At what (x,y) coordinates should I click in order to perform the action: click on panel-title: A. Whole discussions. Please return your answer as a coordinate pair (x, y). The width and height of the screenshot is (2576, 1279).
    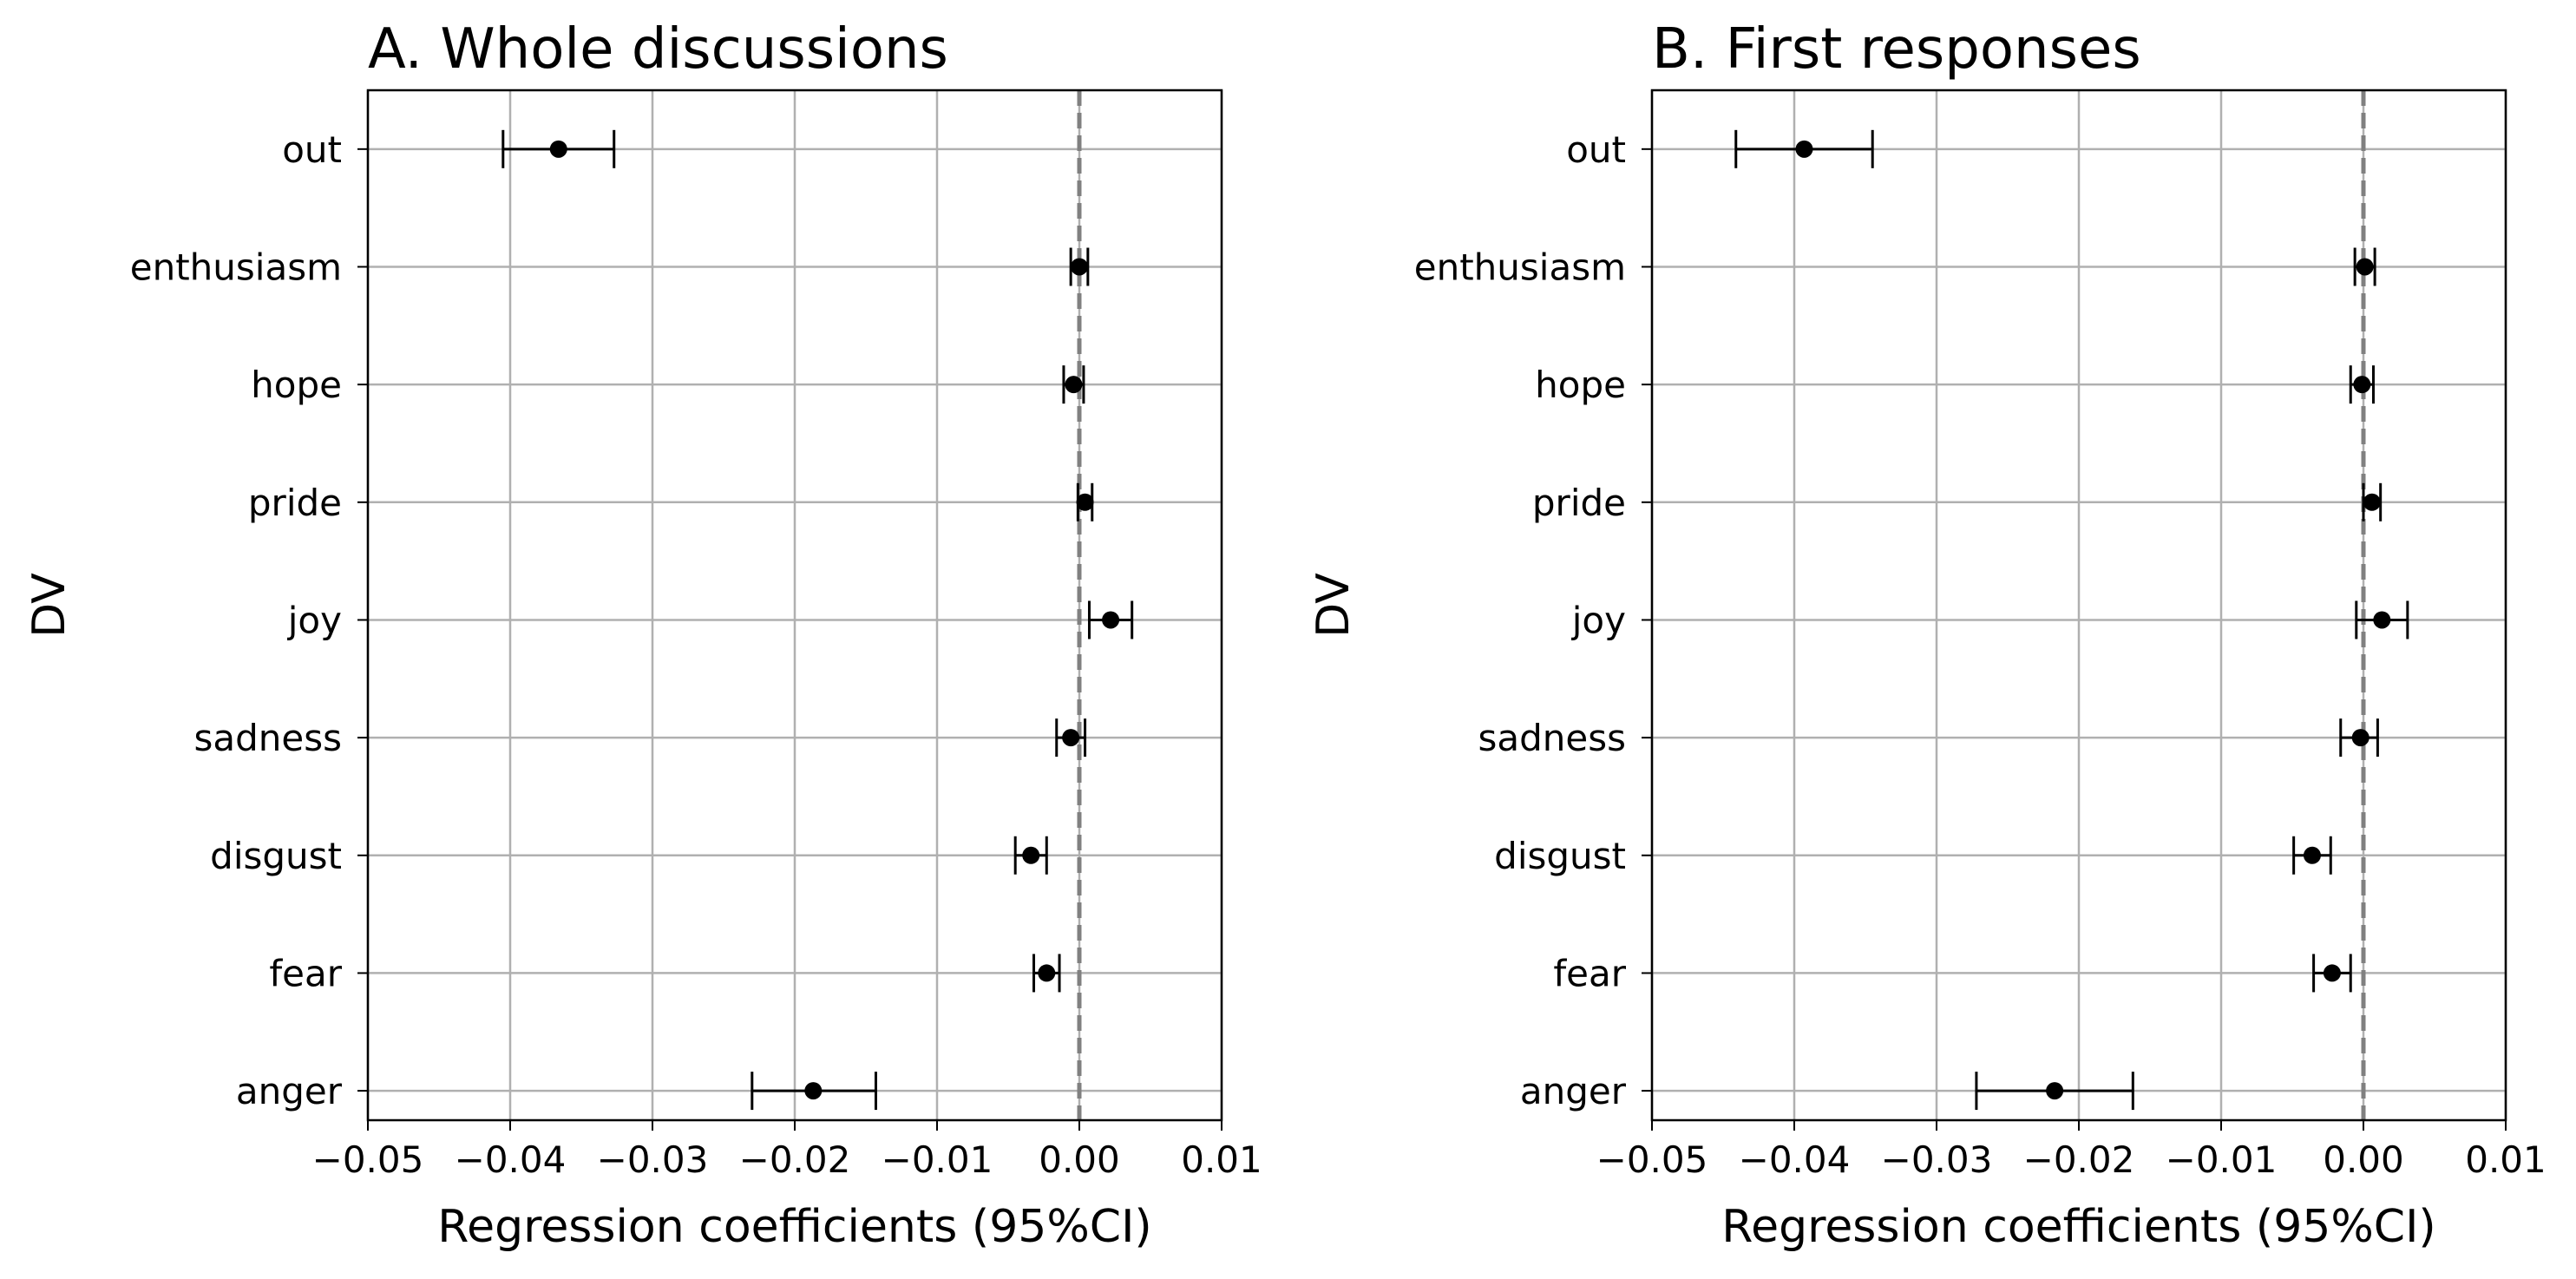
    Looking at the image, I should click on (658, 50).